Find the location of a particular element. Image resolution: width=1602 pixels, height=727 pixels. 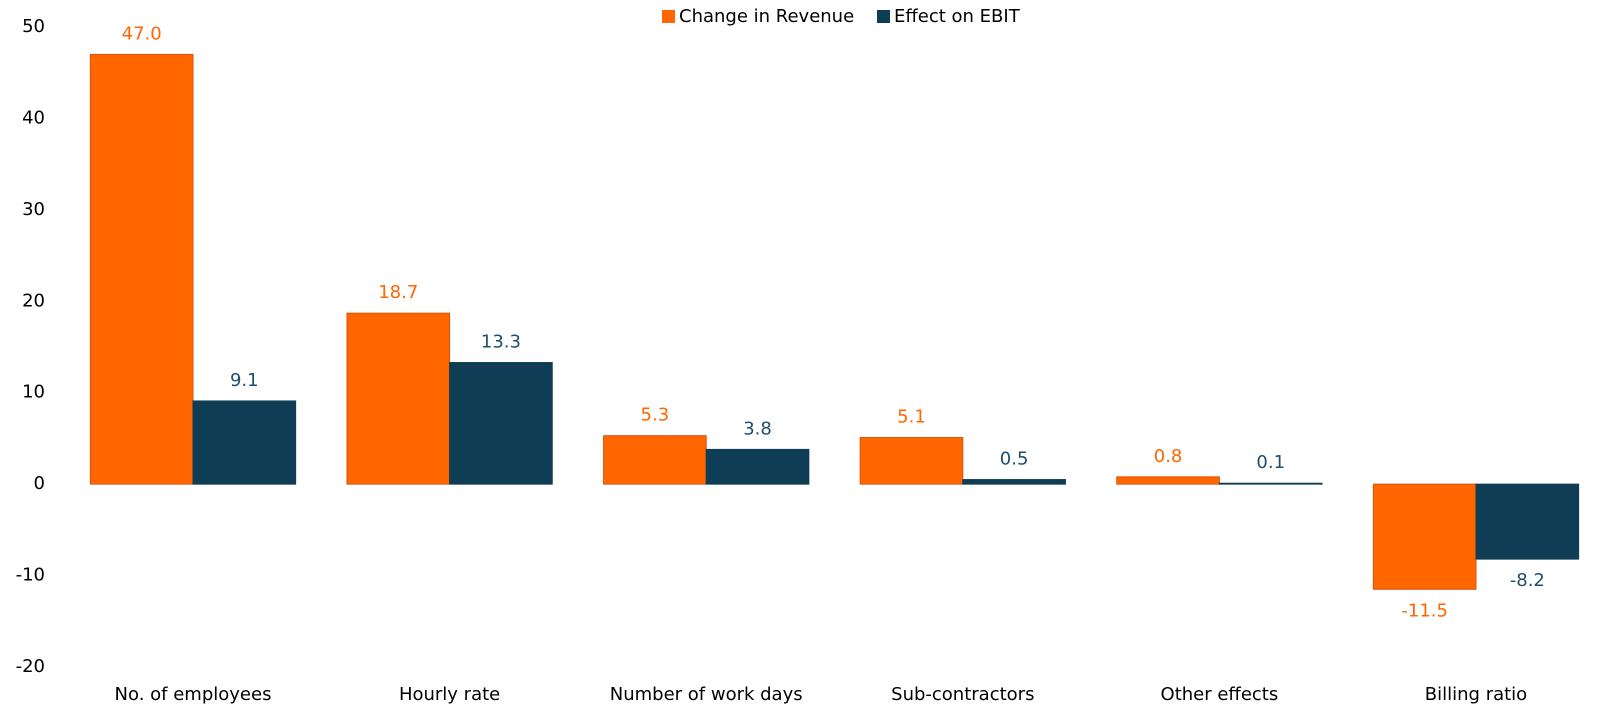

value-label: 9.1 is located at coordinates (244, 380).